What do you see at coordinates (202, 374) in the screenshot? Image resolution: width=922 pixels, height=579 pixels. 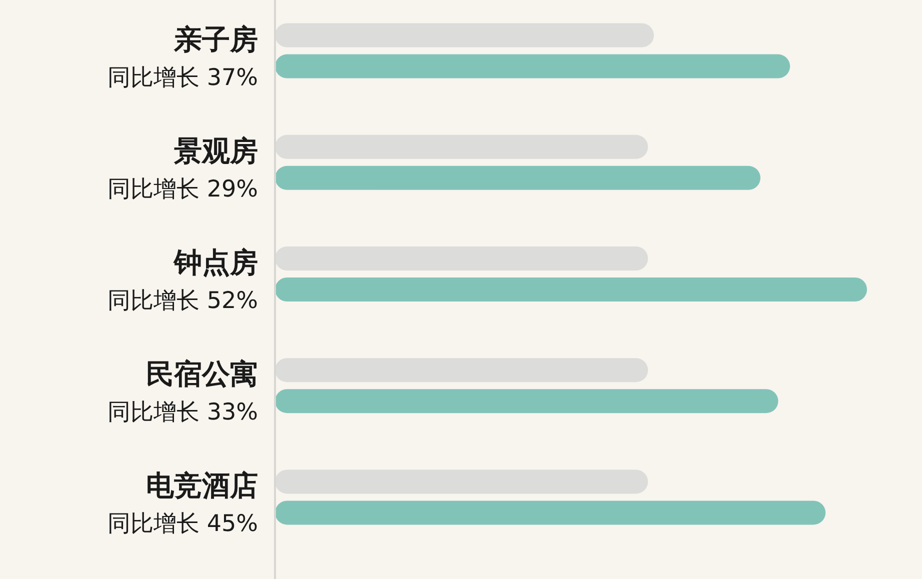 I see `y-tick-label: 民宿公寓` at bounding box center [202, 374].